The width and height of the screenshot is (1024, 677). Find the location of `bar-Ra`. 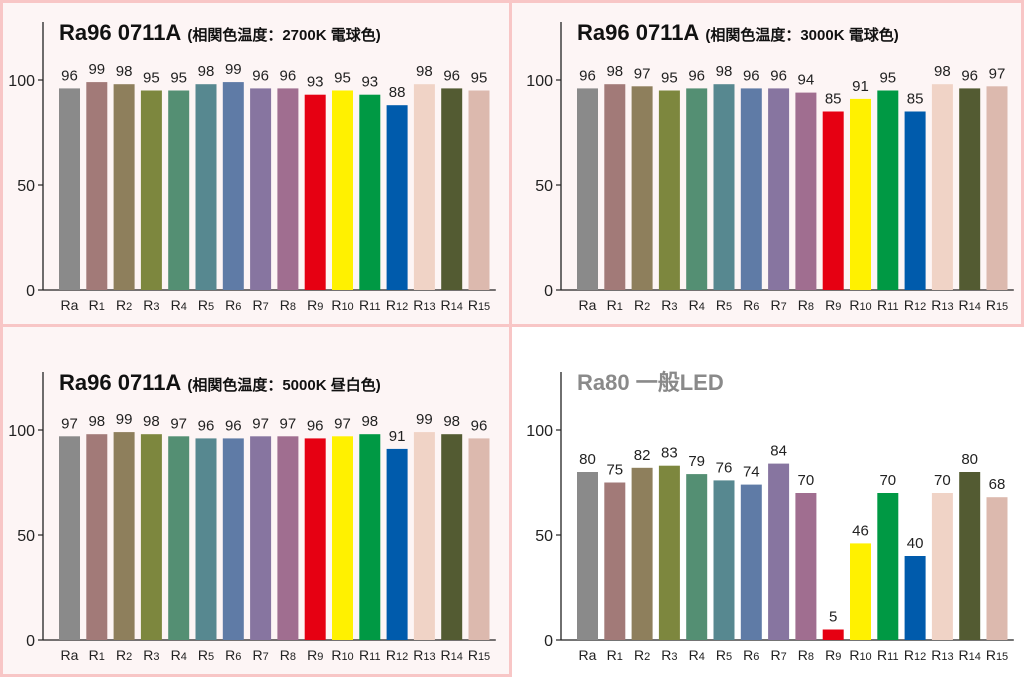

bar-Ra is located at coordinates (69, 189).